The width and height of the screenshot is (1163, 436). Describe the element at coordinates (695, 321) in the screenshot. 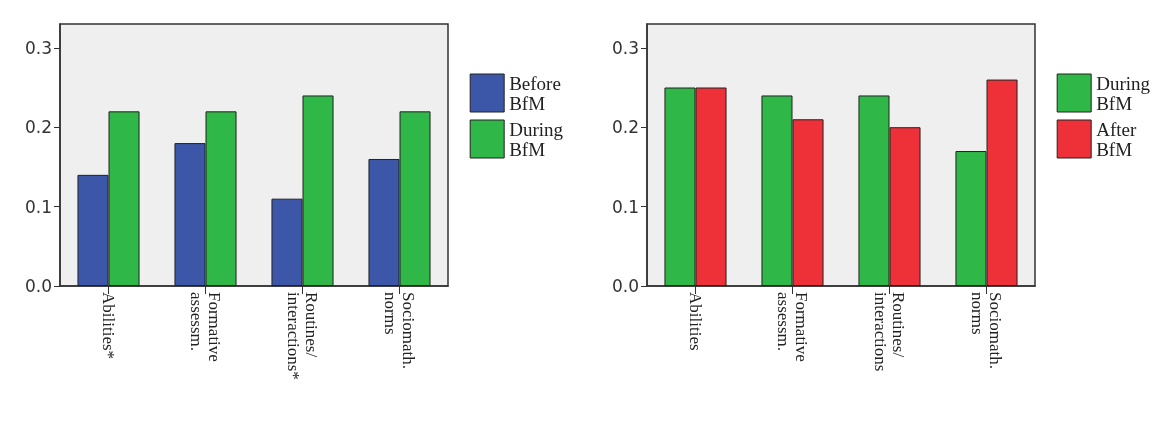

I see `x-tick-label: Abilities` at that location.